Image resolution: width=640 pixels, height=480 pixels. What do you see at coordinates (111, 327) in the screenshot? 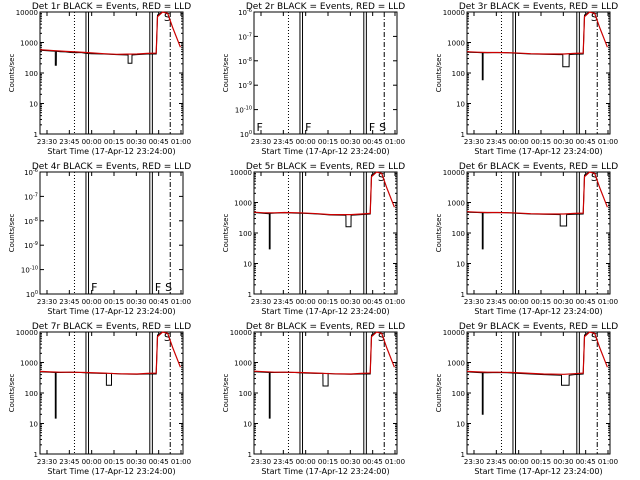
I see `panel-title: Det 7r BLACK = Events, RED = LLD` at bounding box center [111, 327].